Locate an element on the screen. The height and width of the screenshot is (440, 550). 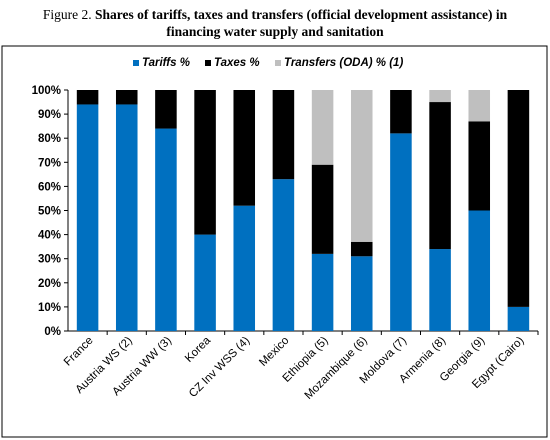
y-tick-label: 50% is located at coordinates (49, 212).